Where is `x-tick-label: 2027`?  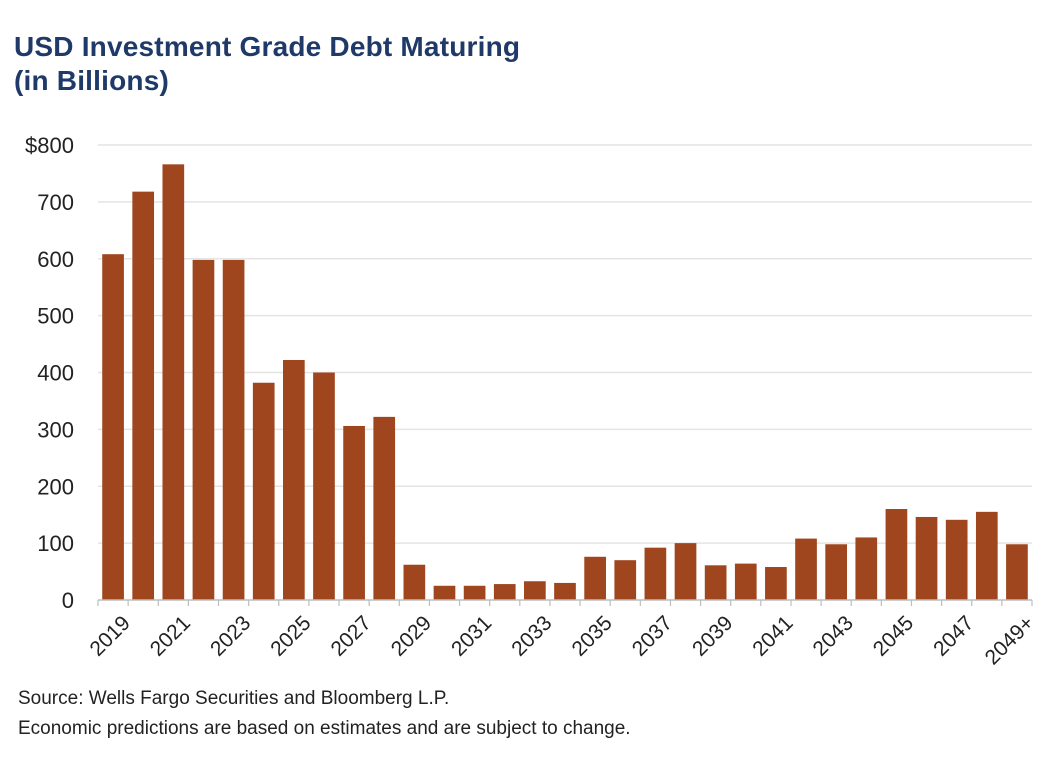 x-tick-label: 2027 is located at coordinates (351, 635).